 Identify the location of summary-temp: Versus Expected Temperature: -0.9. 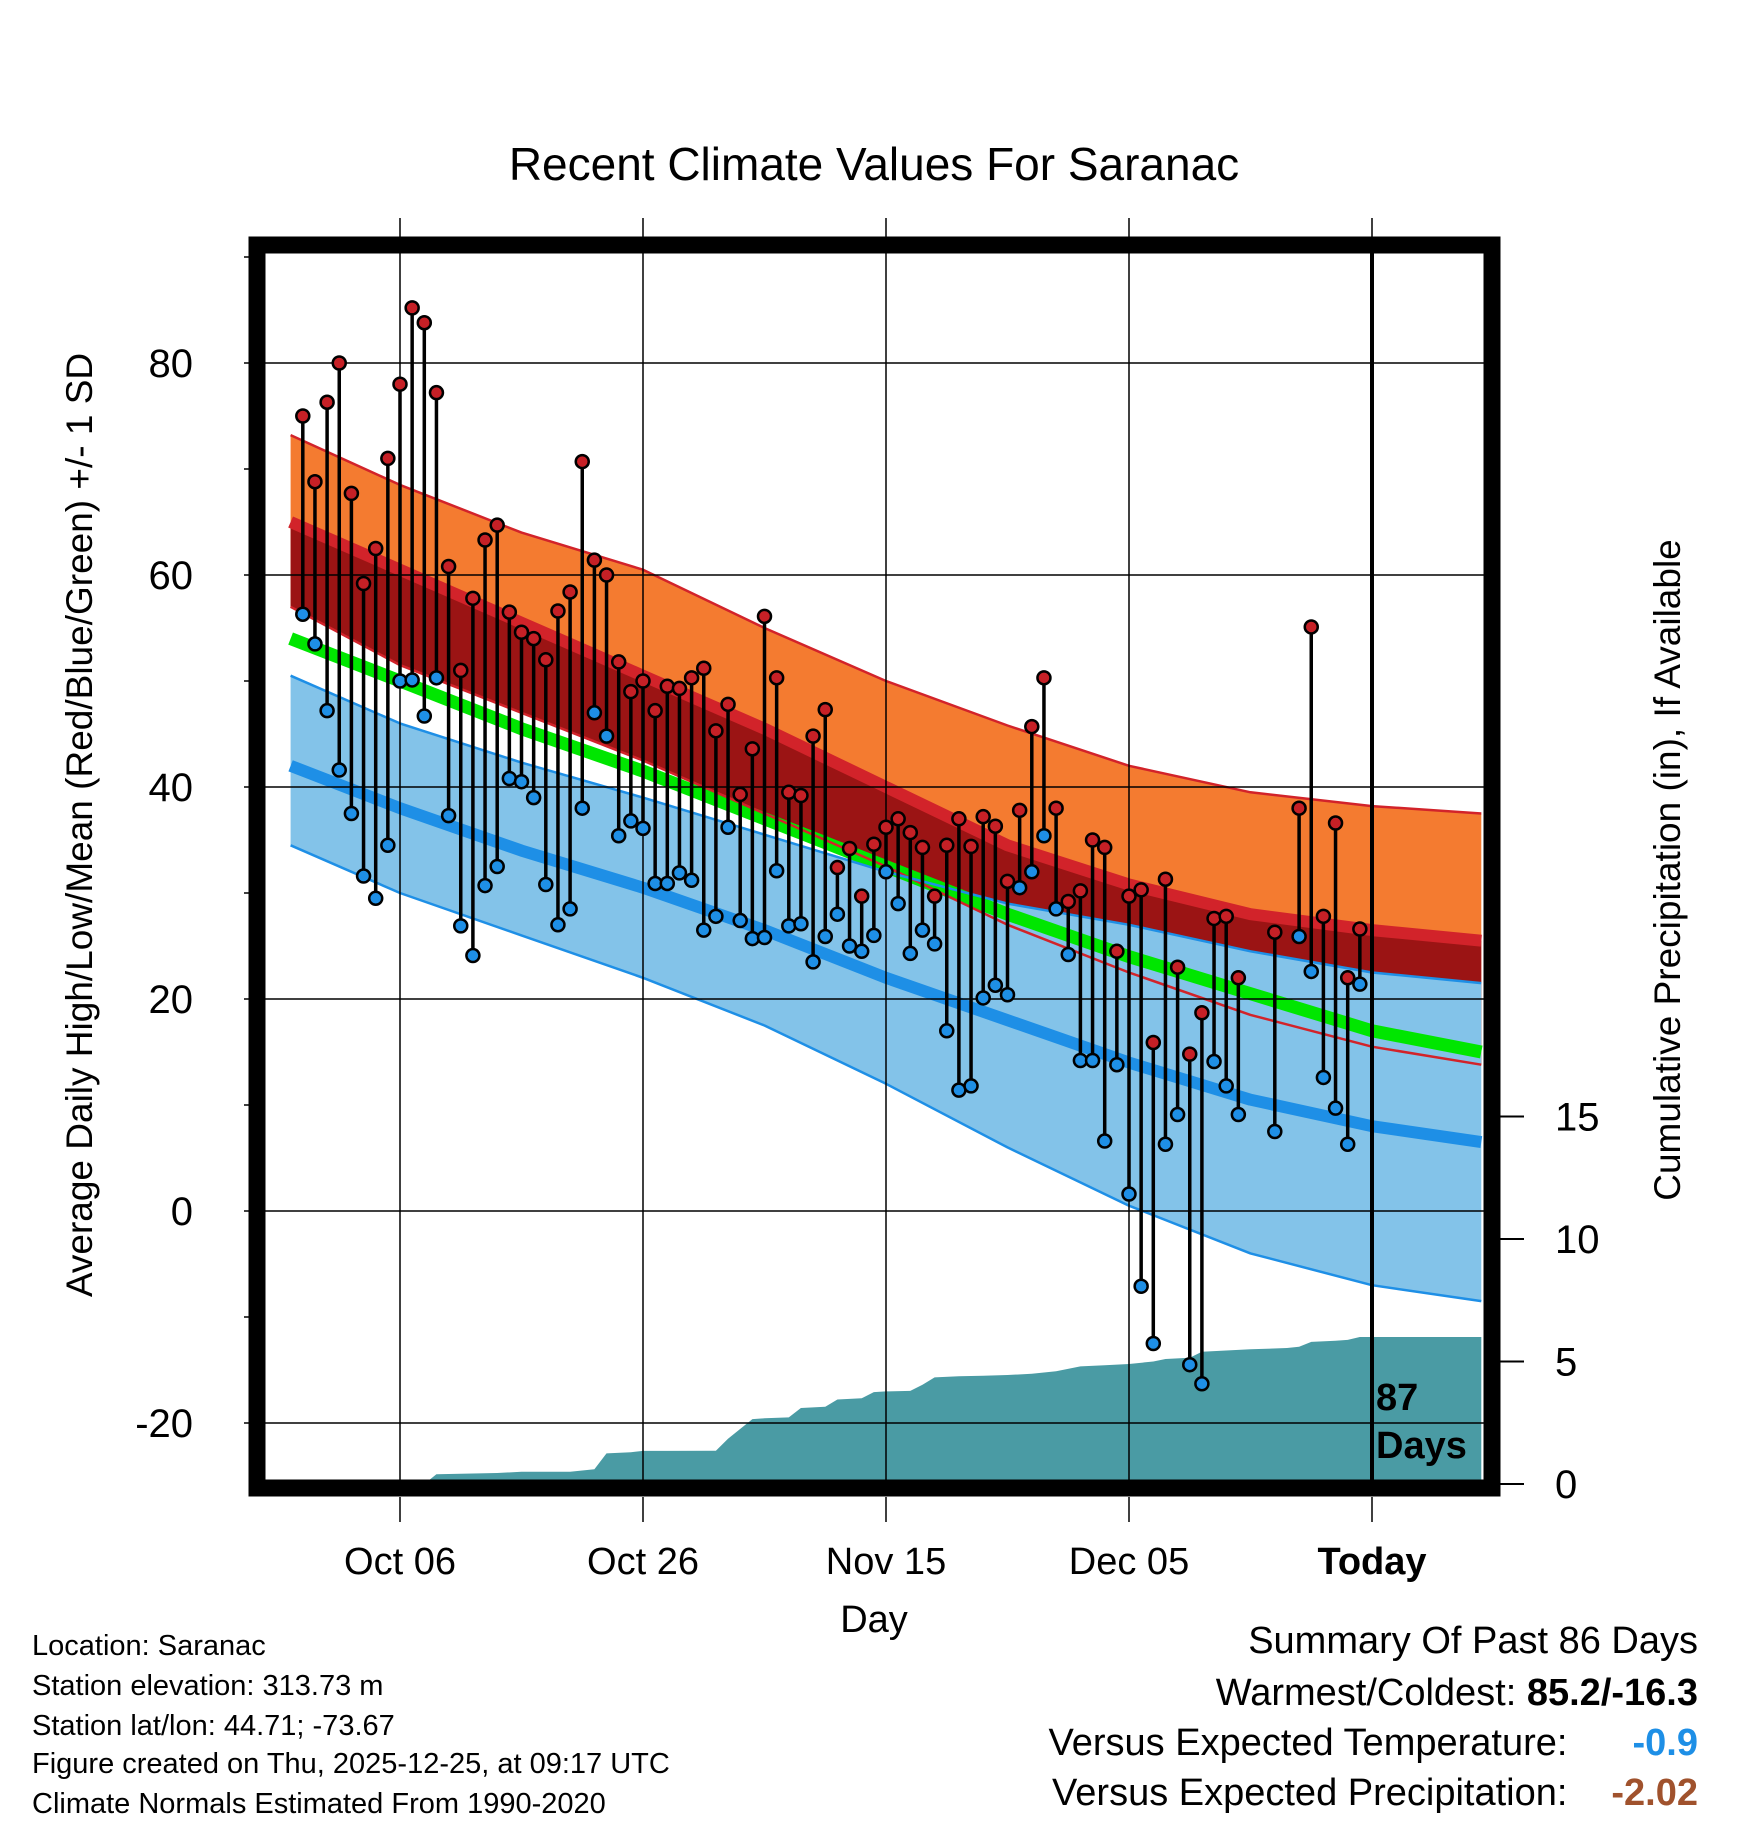
(1373, 1743).